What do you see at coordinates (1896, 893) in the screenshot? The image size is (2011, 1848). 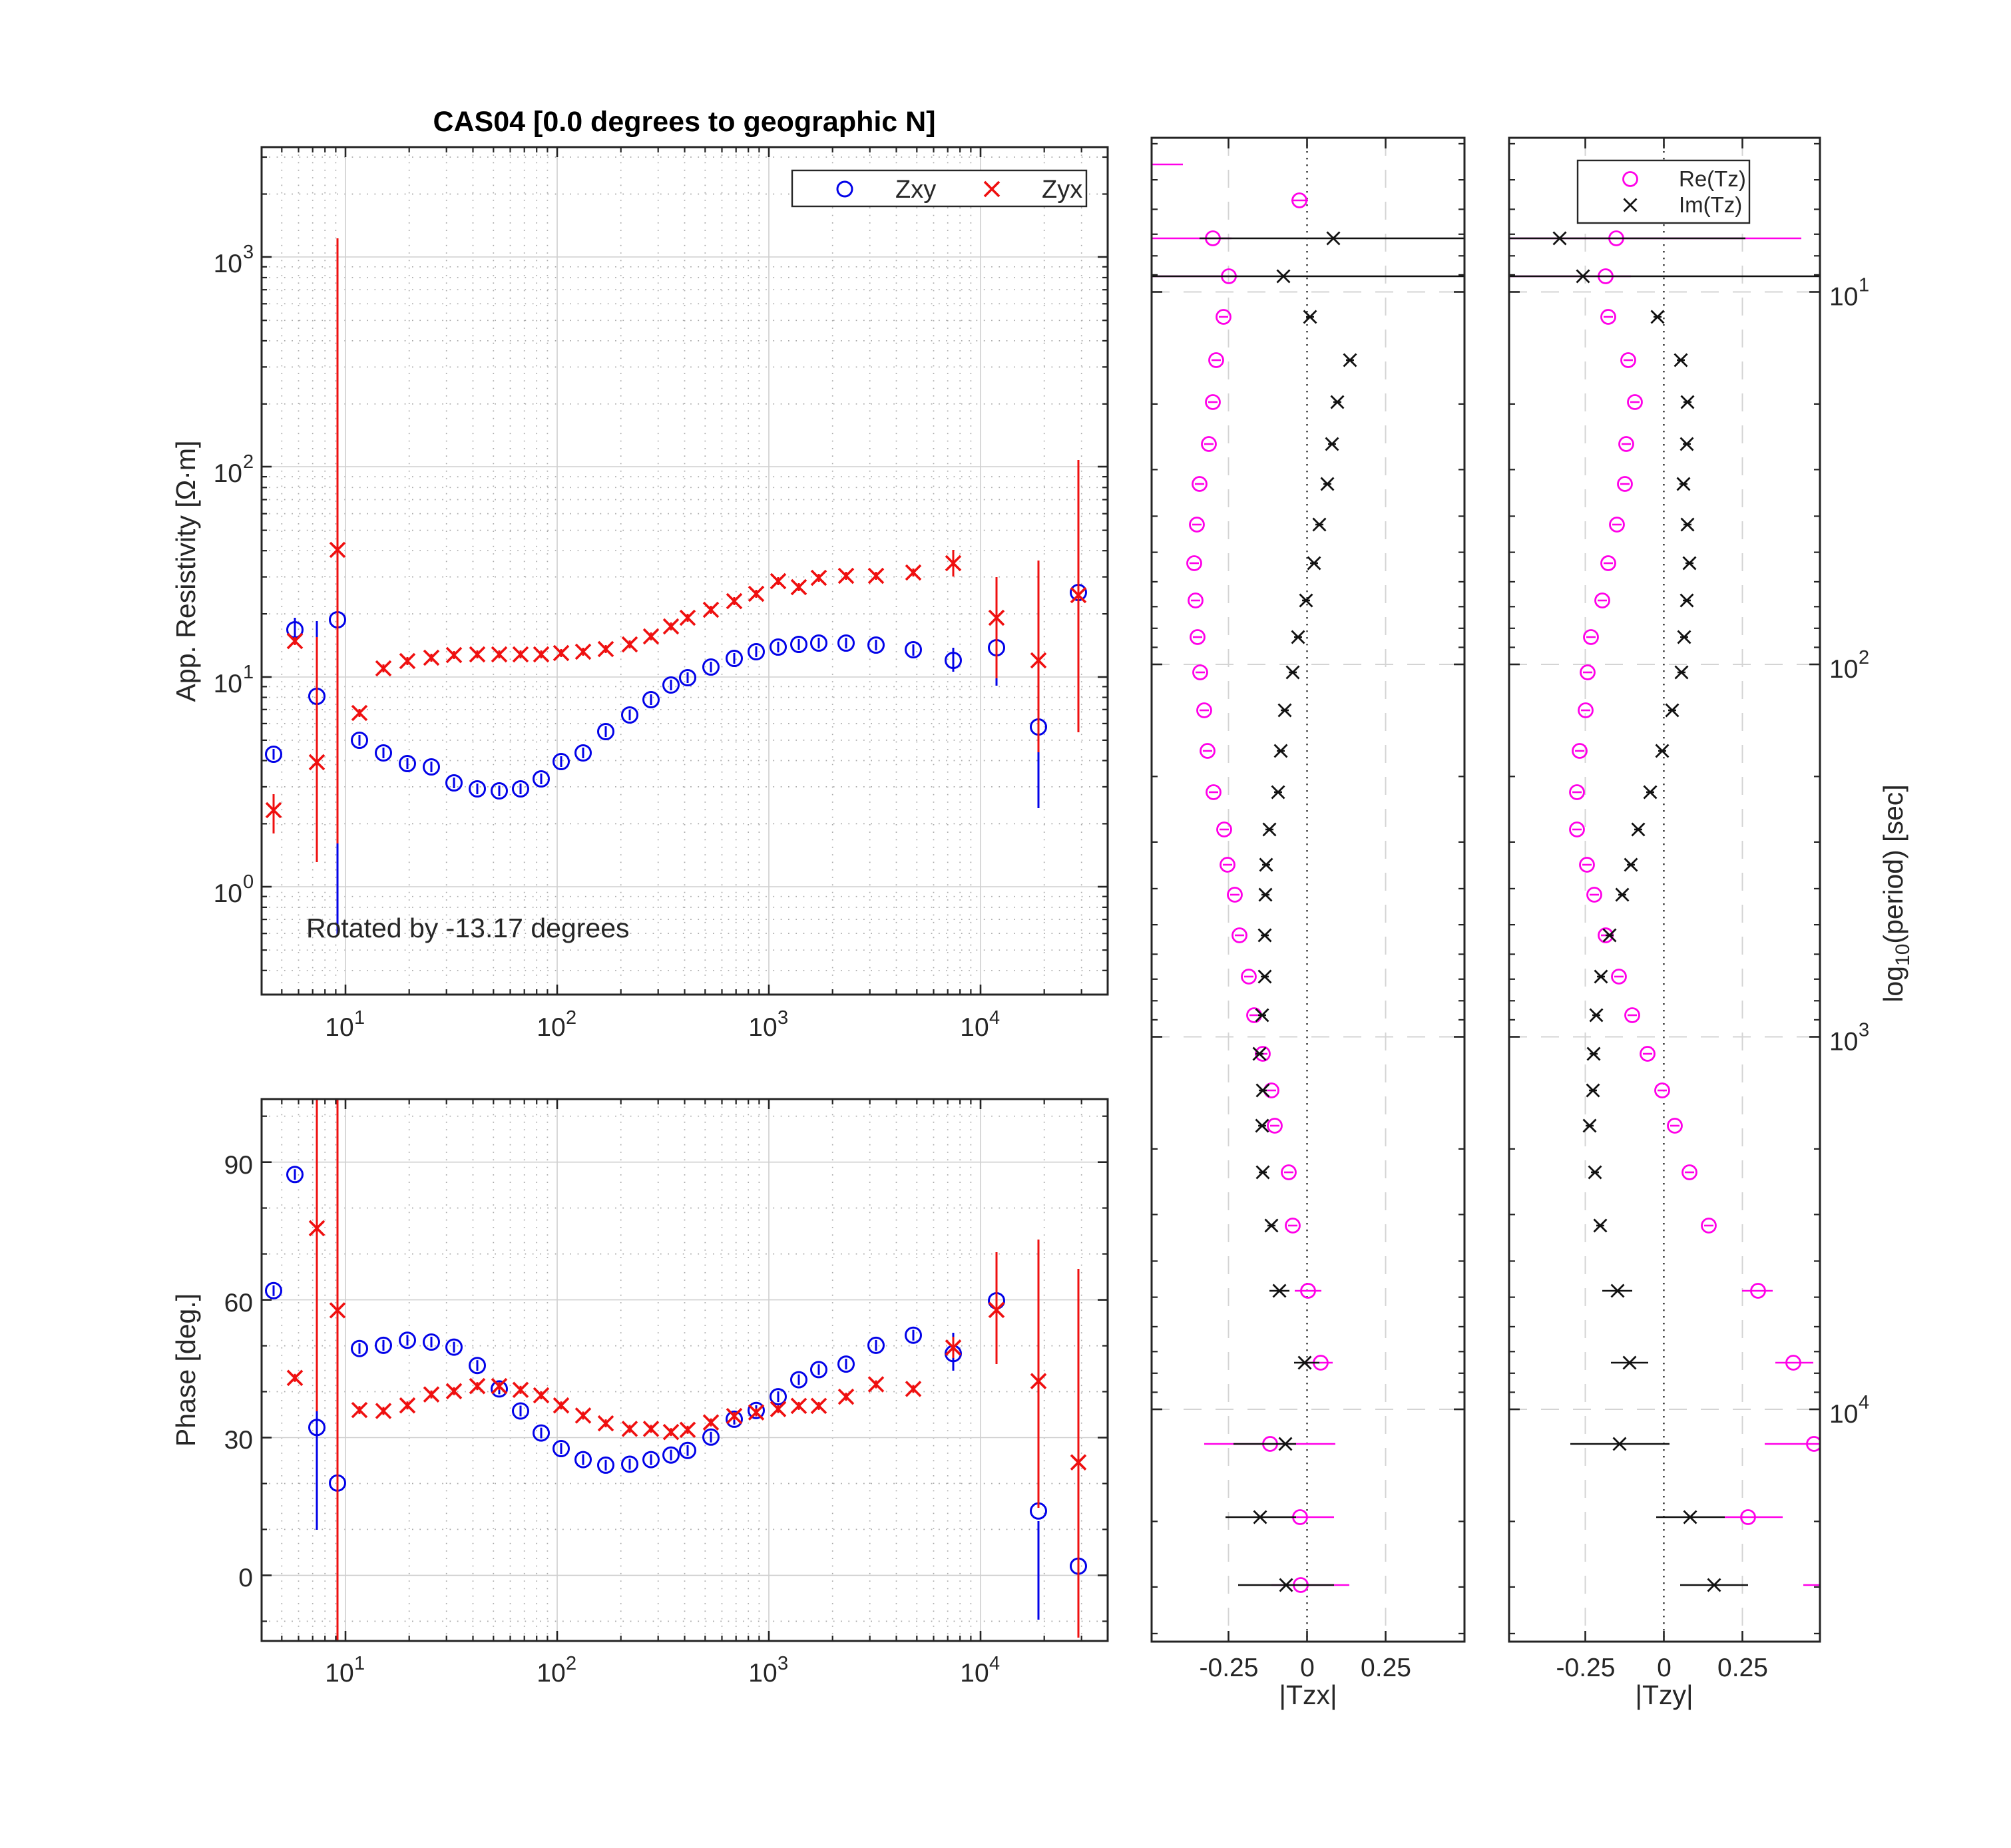 I see `svg-text: log10(period) [sec]` at bounding box center [1896, 893].